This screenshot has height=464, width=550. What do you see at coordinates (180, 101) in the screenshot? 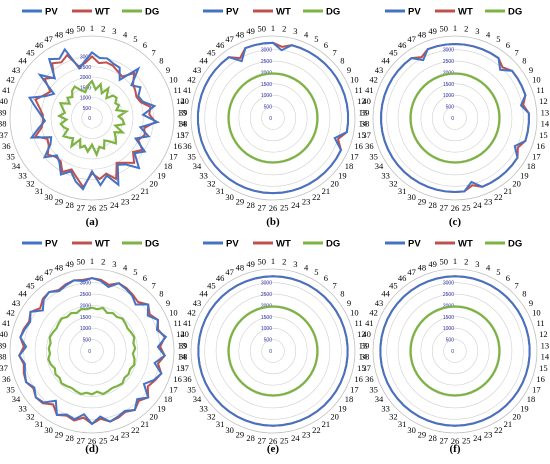
I see `spoke-label: 12` at bounding box center [180, 101].